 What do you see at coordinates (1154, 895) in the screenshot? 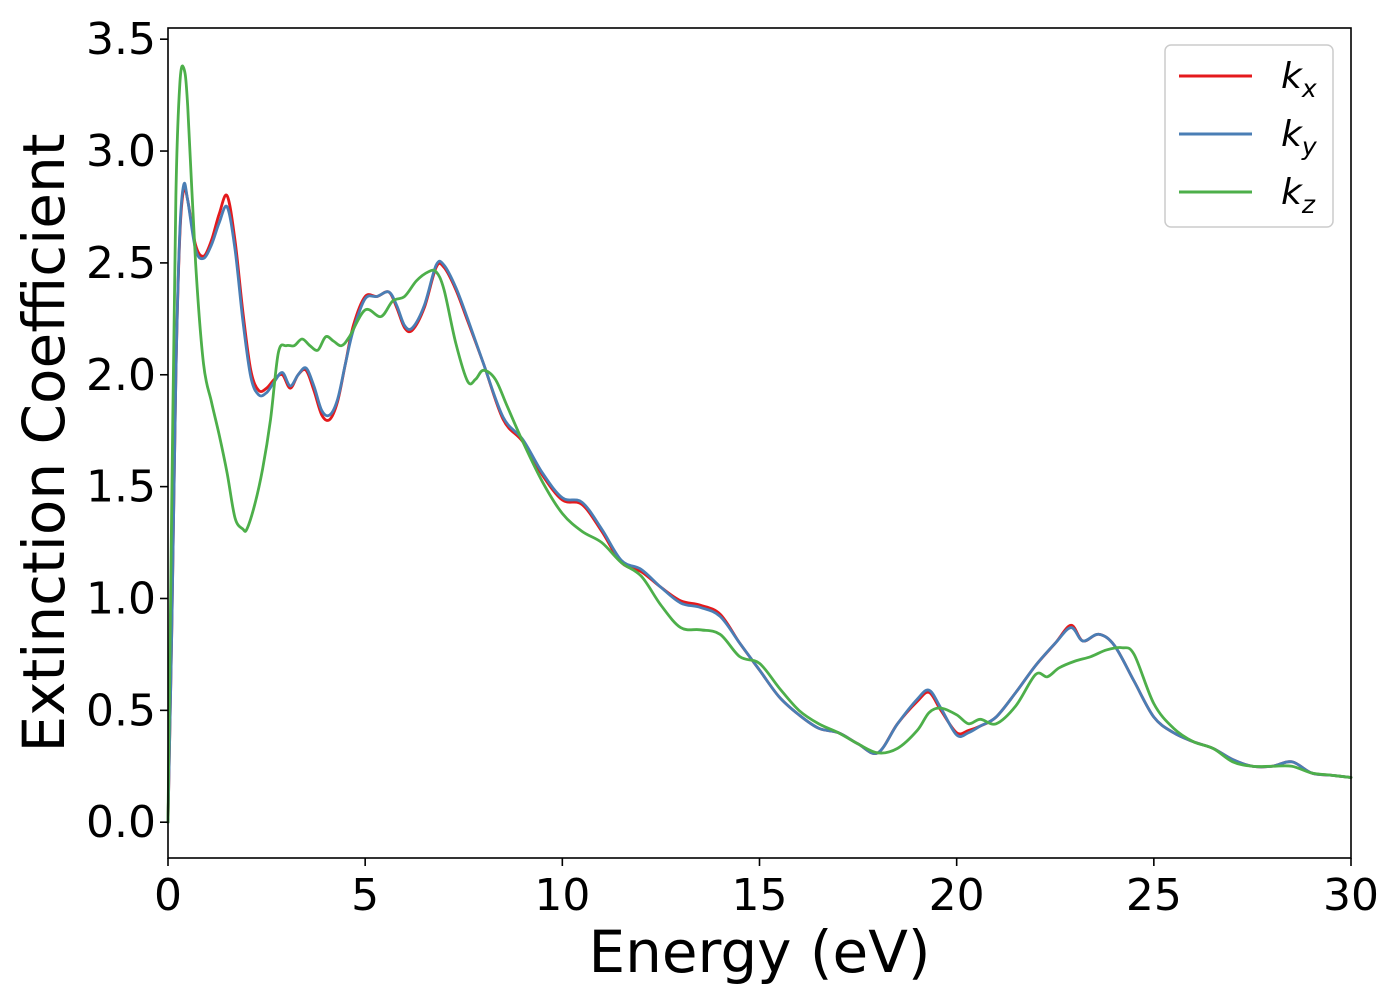
I see `x-tick-label: 25` at bounding box center [1154, 895].